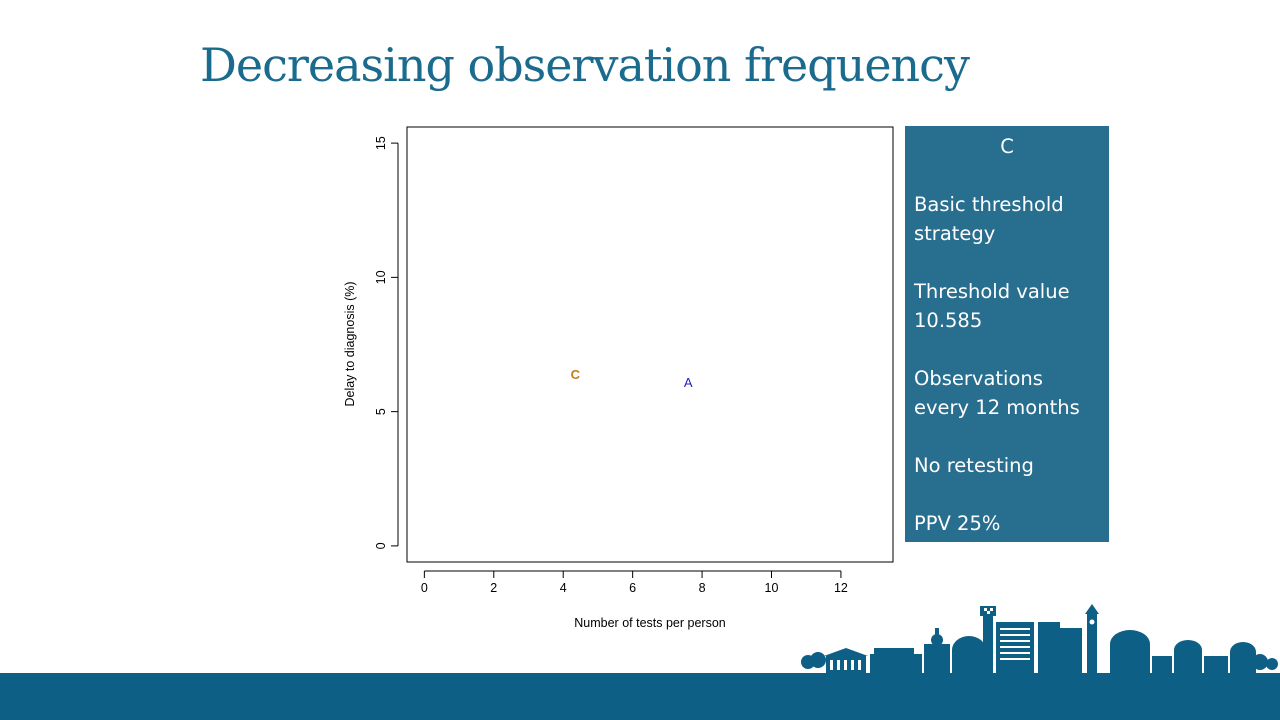 This screenshot has height=720, width=1280. I want to click on x-tick-label: 6, so click(632, 588).